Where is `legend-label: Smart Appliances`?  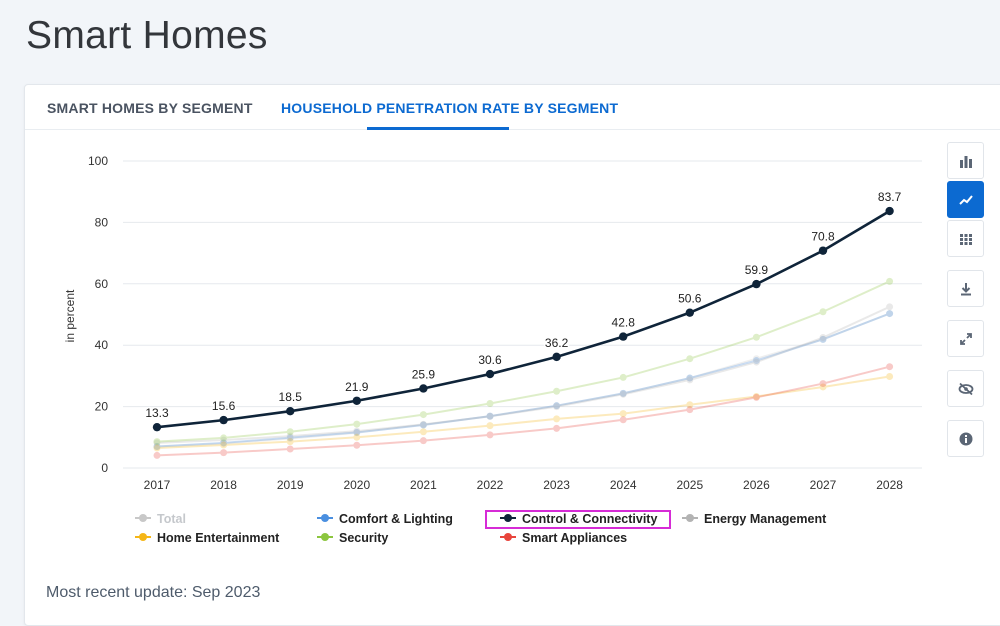 legend-label: Smart Appliances is located at coordinates (574, 538).